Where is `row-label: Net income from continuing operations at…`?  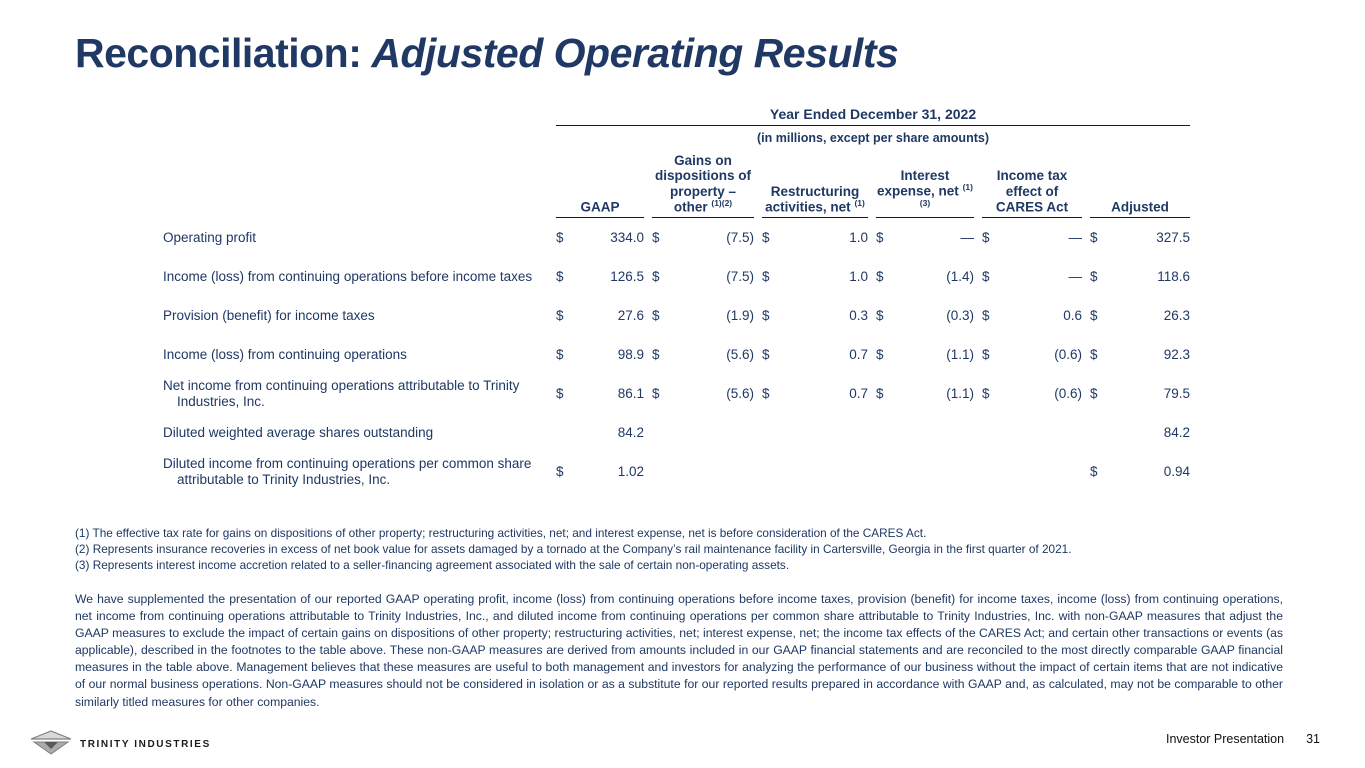 row-label: Net income from continuing operations at… is located at coordinates (341, 393).